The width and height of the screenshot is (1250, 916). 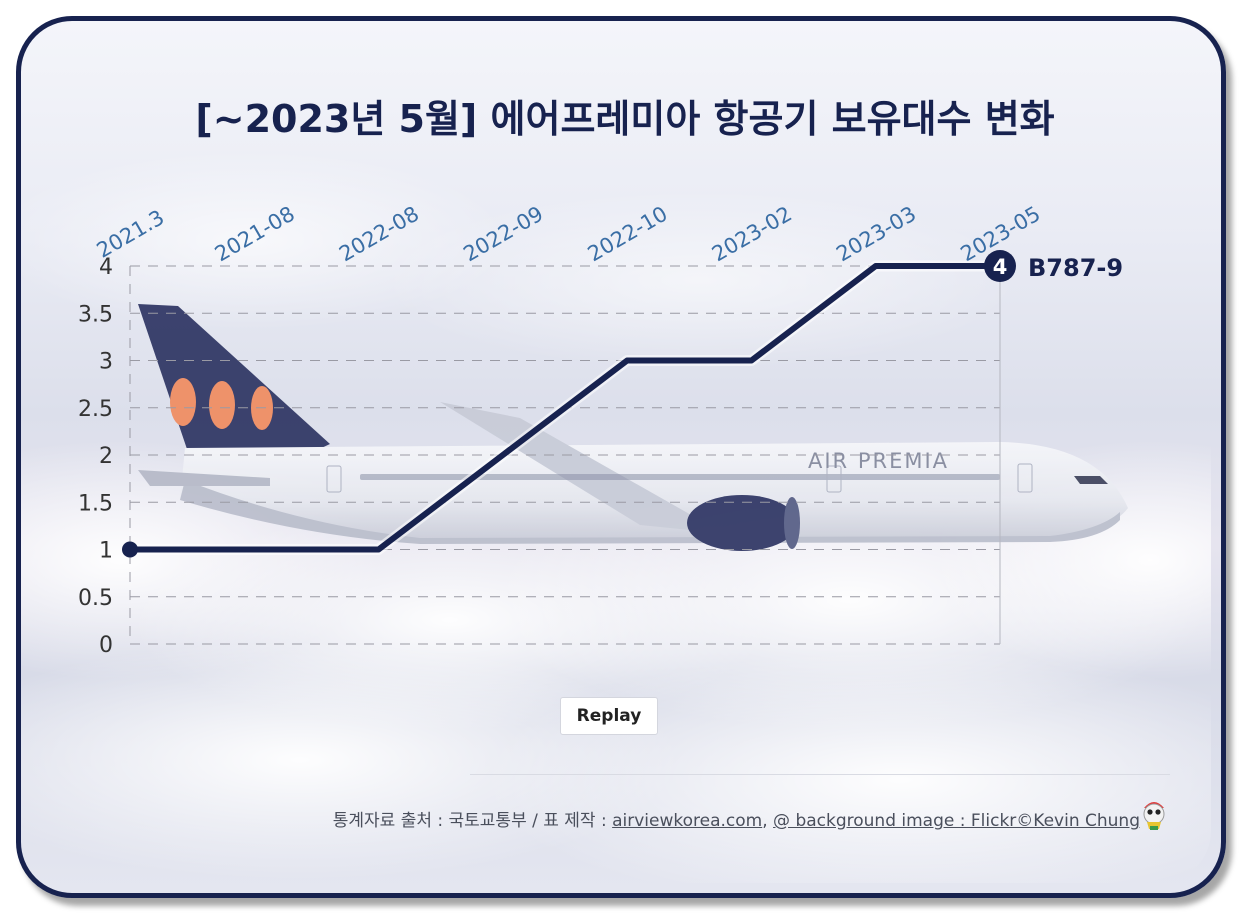 What do you see at coordinates (95, 314) in the screenshot?
I see `y-tick-label: 3.5` at bounding box center [95, 314].